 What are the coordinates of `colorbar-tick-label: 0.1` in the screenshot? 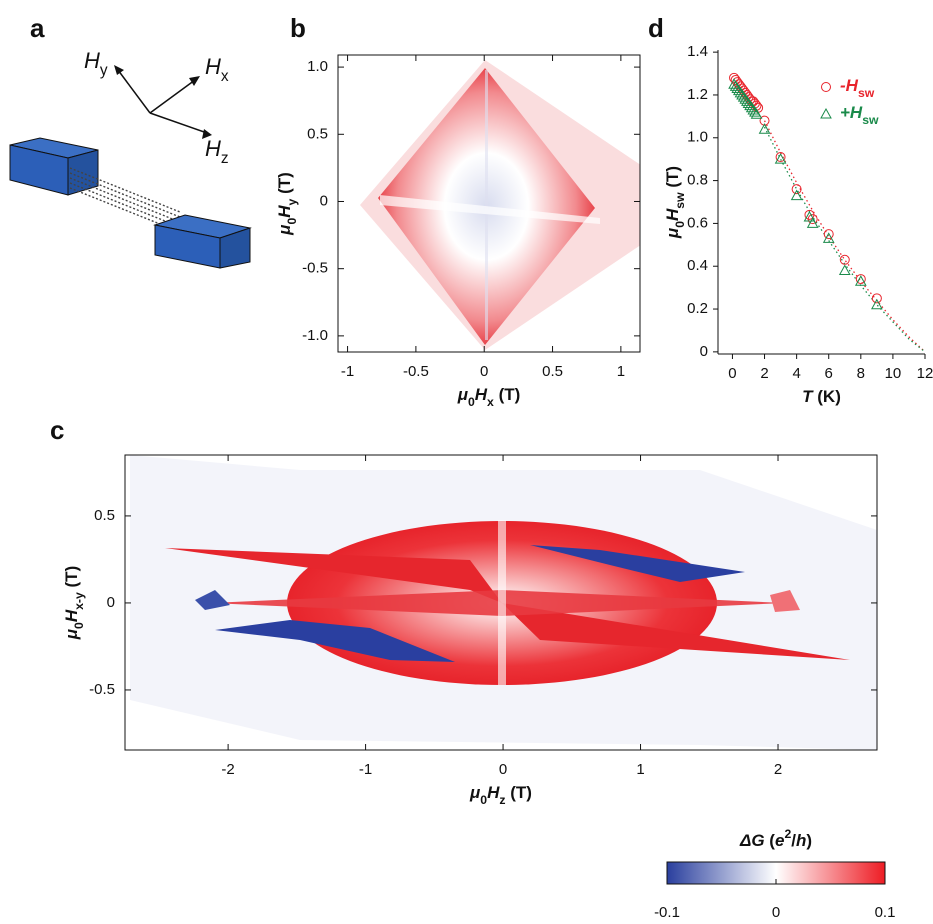 It's located at (885, 912).